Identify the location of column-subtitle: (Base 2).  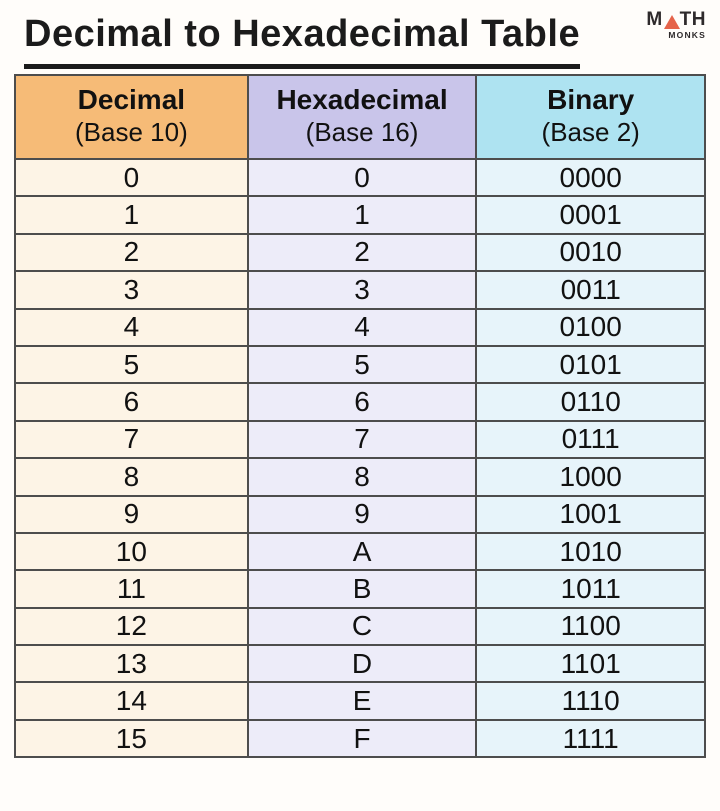
(590, 131).